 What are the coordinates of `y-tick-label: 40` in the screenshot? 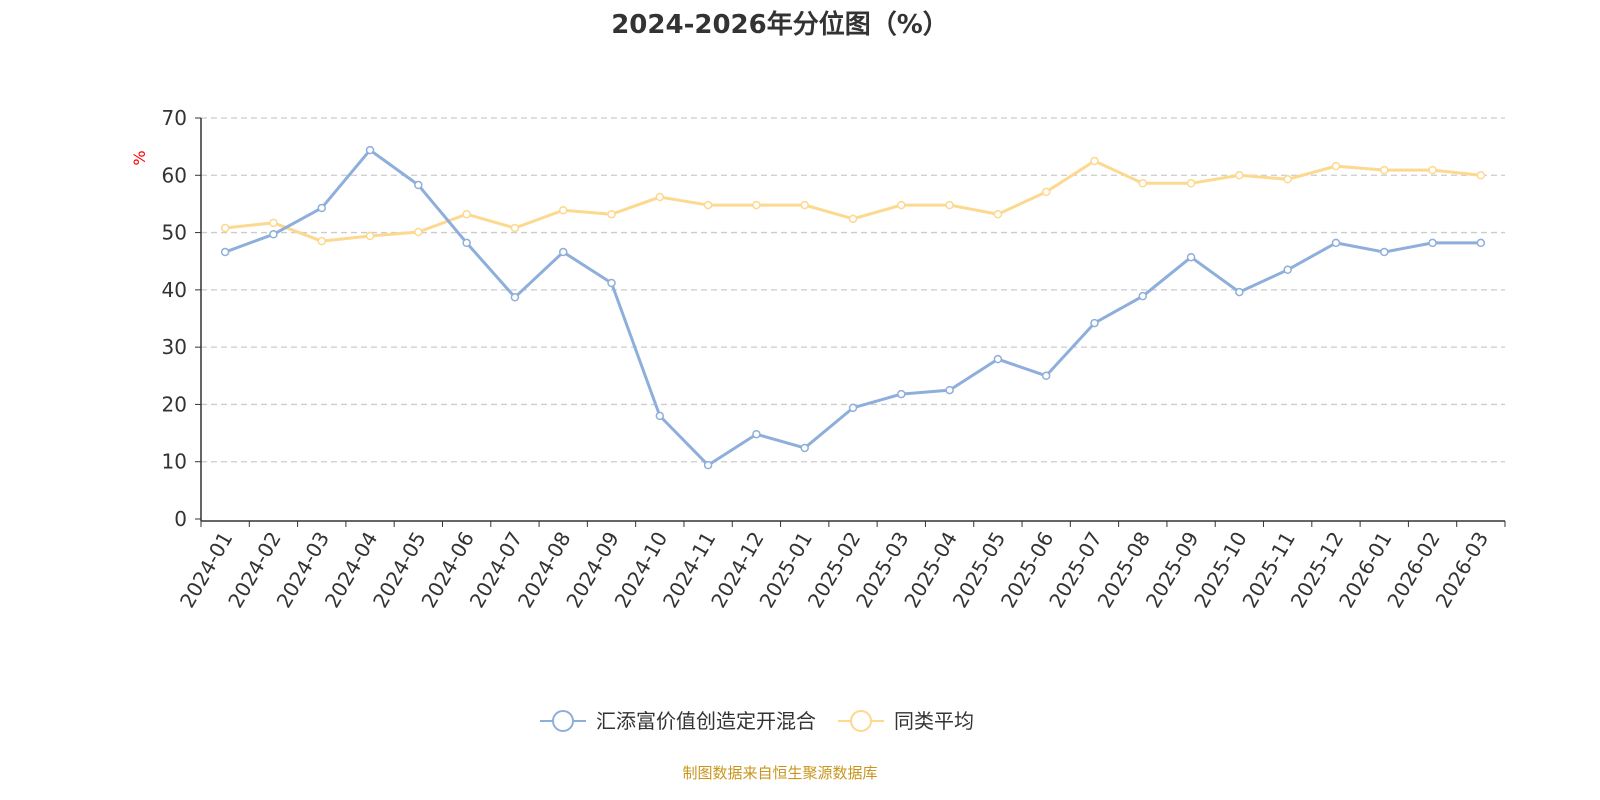 It's located at (174, 290).